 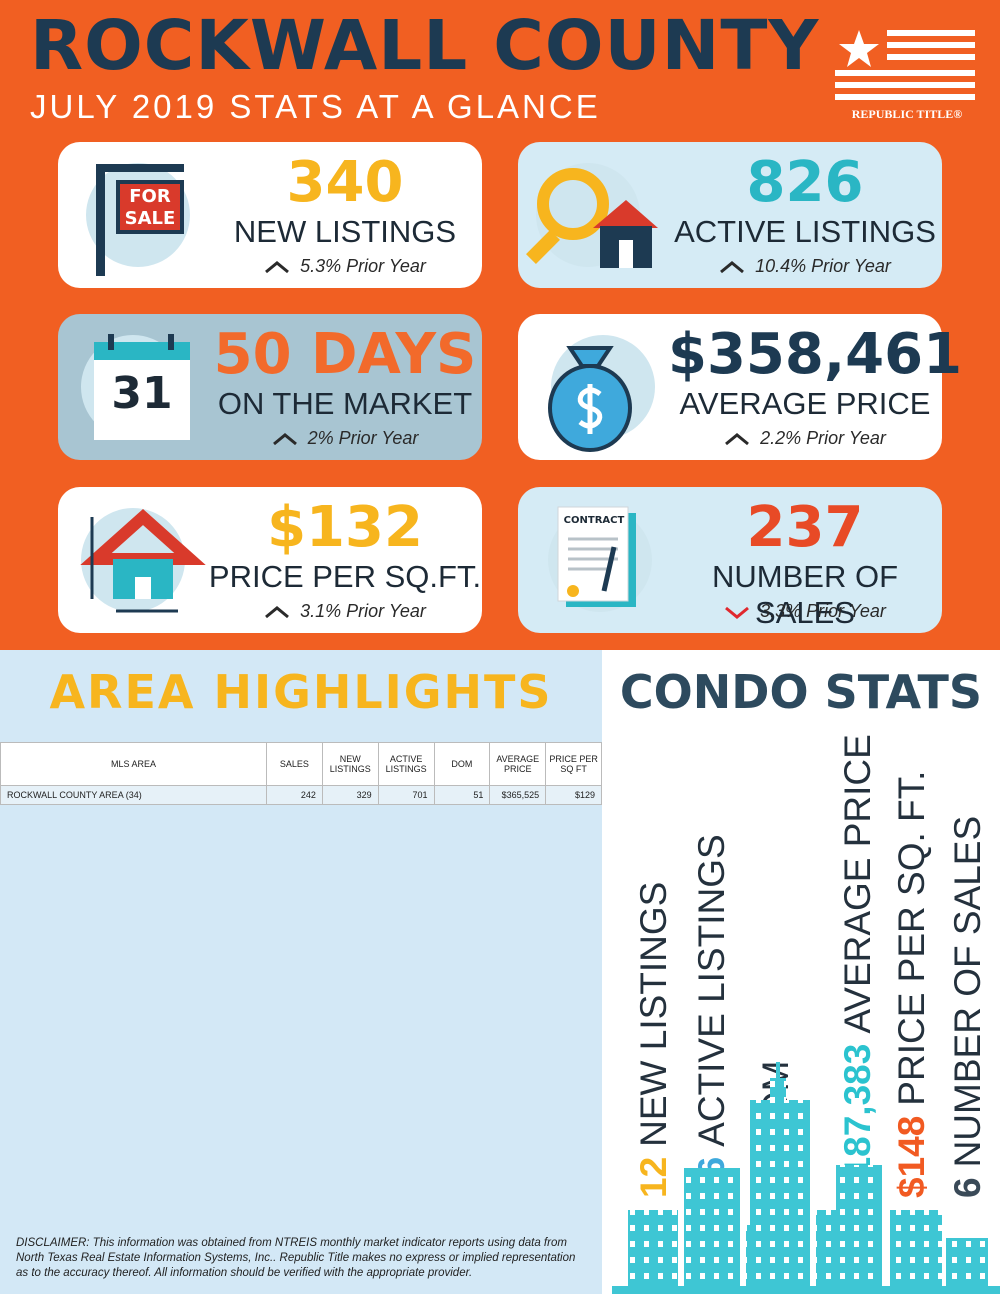 What do you see at coordinates (815, 354) in the screenshot?
I see `stat-value: $358,461` at bounding box center [815, 354].